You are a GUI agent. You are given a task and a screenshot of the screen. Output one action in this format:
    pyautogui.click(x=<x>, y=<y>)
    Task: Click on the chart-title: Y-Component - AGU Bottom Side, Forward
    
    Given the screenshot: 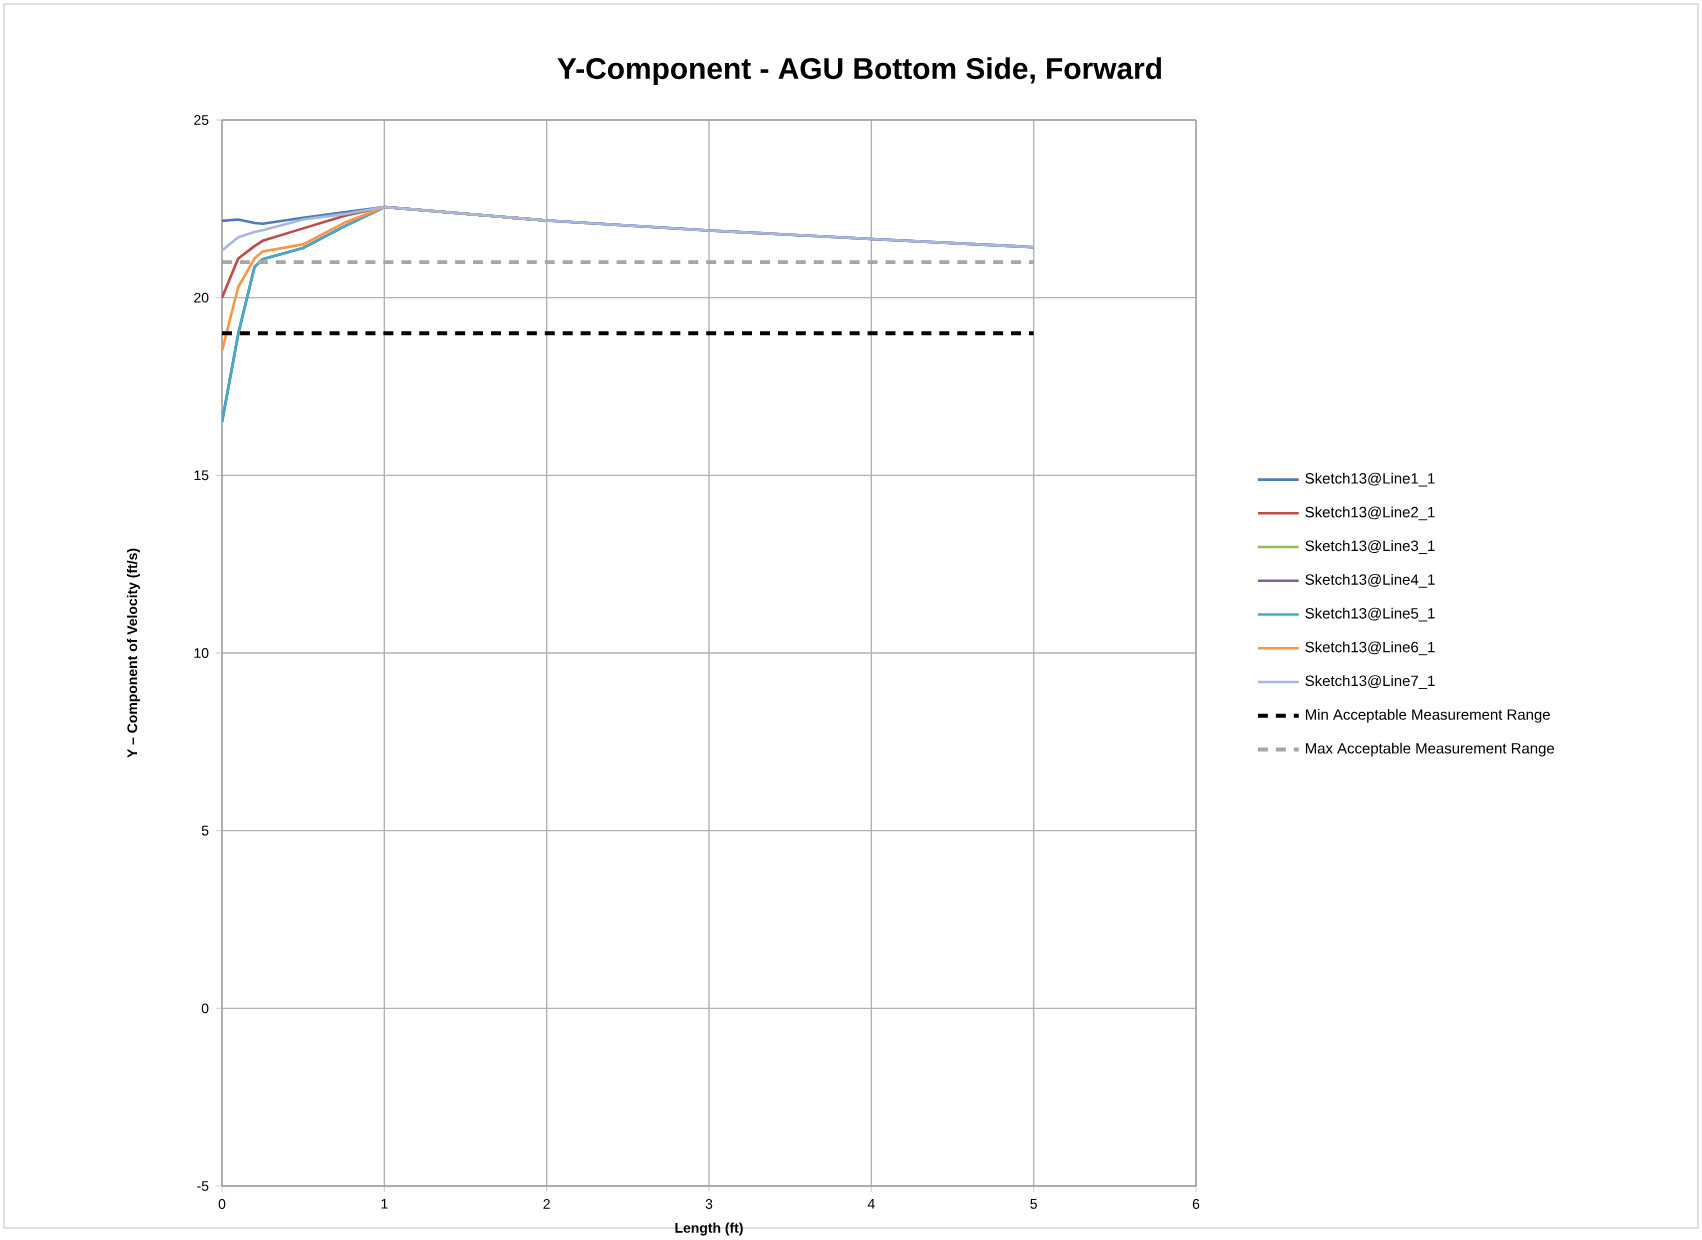 What is the action you would take?
    pyautogui.click(x=859, y=71)
    